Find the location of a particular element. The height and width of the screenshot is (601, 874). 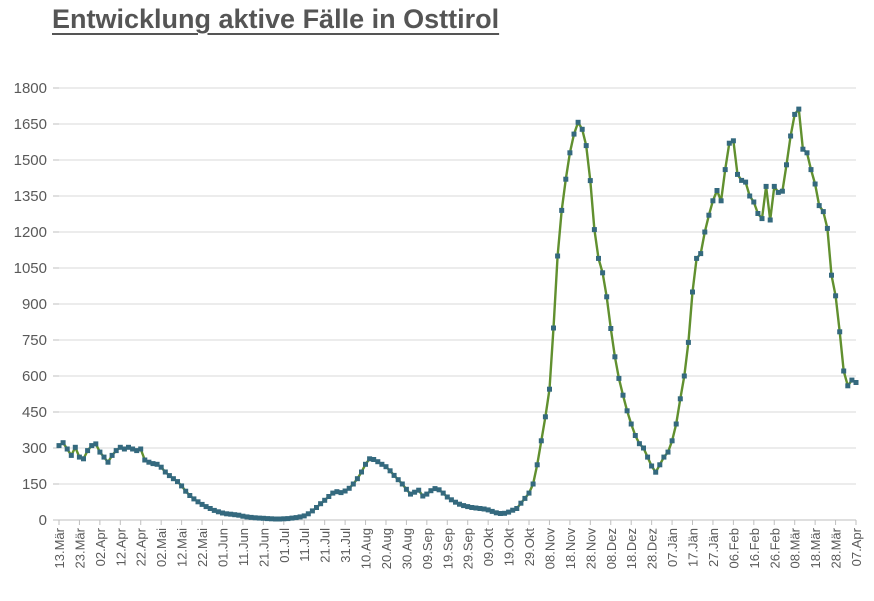

x-tick-label: 17.Jän is located at coordinates (693, 547).